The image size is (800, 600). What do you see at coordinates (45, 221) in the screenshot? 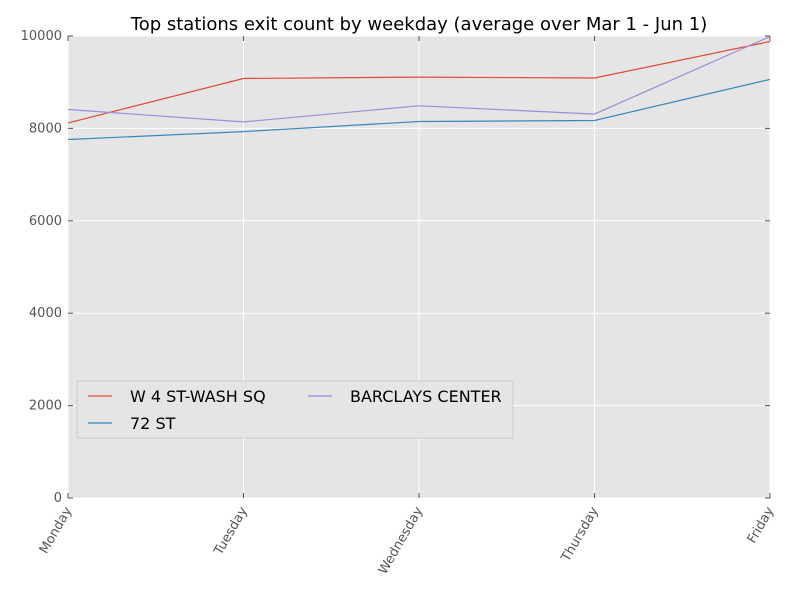
I see `y-tick-label: 6000` at bounding box center [45, 221].